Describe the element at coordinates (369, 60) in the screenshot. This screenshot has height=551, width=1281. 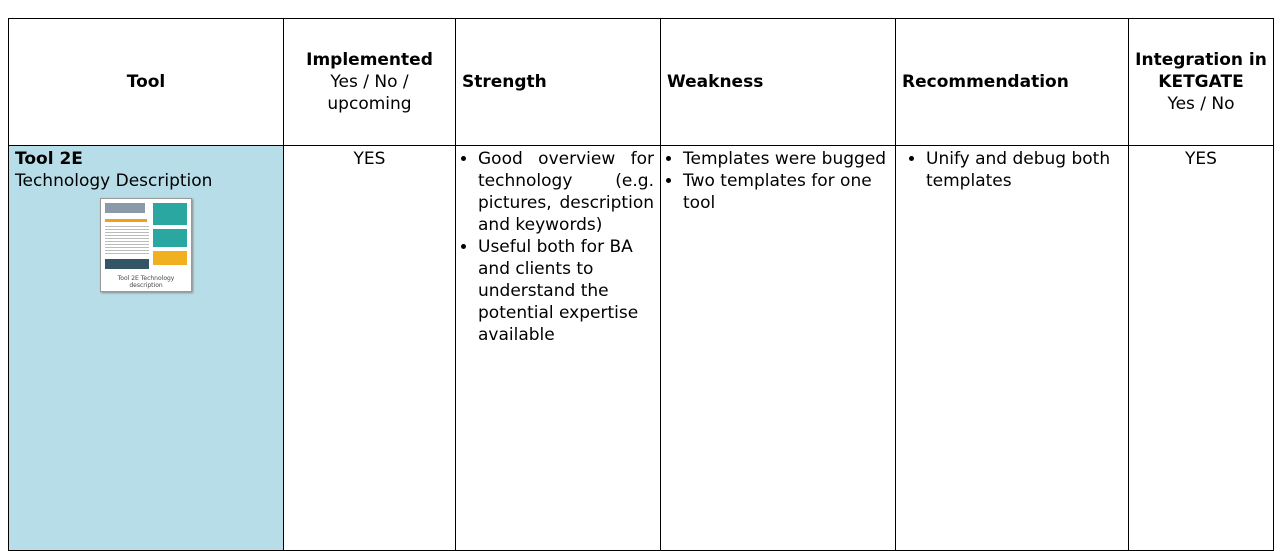
I see `header-title: Implemented` at that location.